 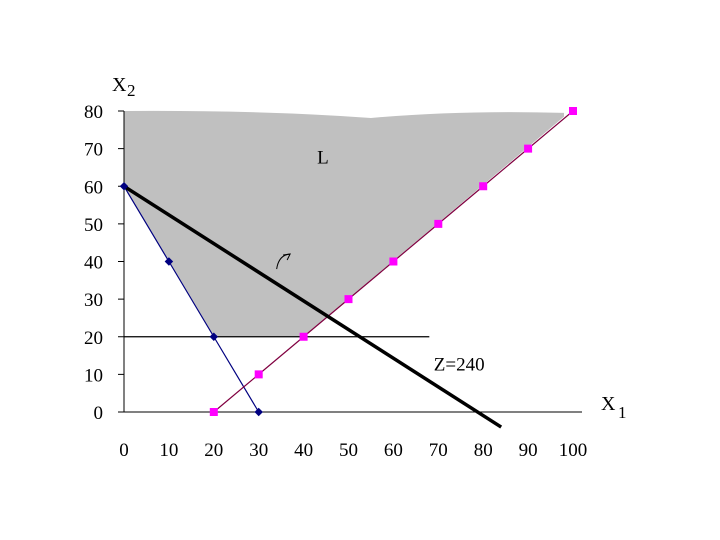 What do you see at coordinates (287, 257) in the screenshot?
I see `direction-arrow-head` at bounding box center [287, 257].